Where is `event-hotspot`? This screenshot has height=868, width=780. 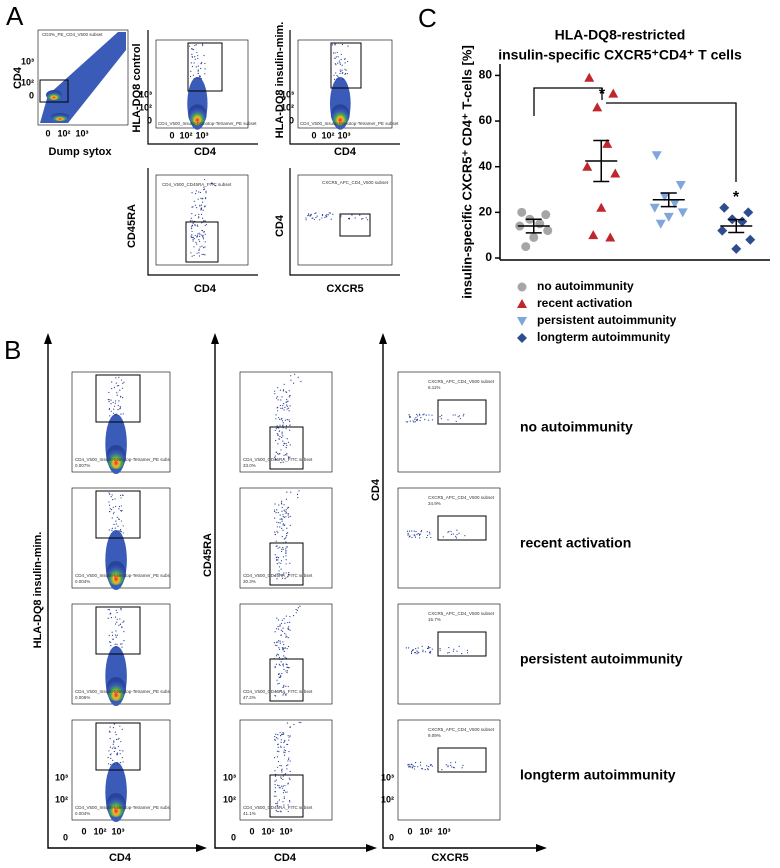 event-hotspot is located at coordinates (116, 689).